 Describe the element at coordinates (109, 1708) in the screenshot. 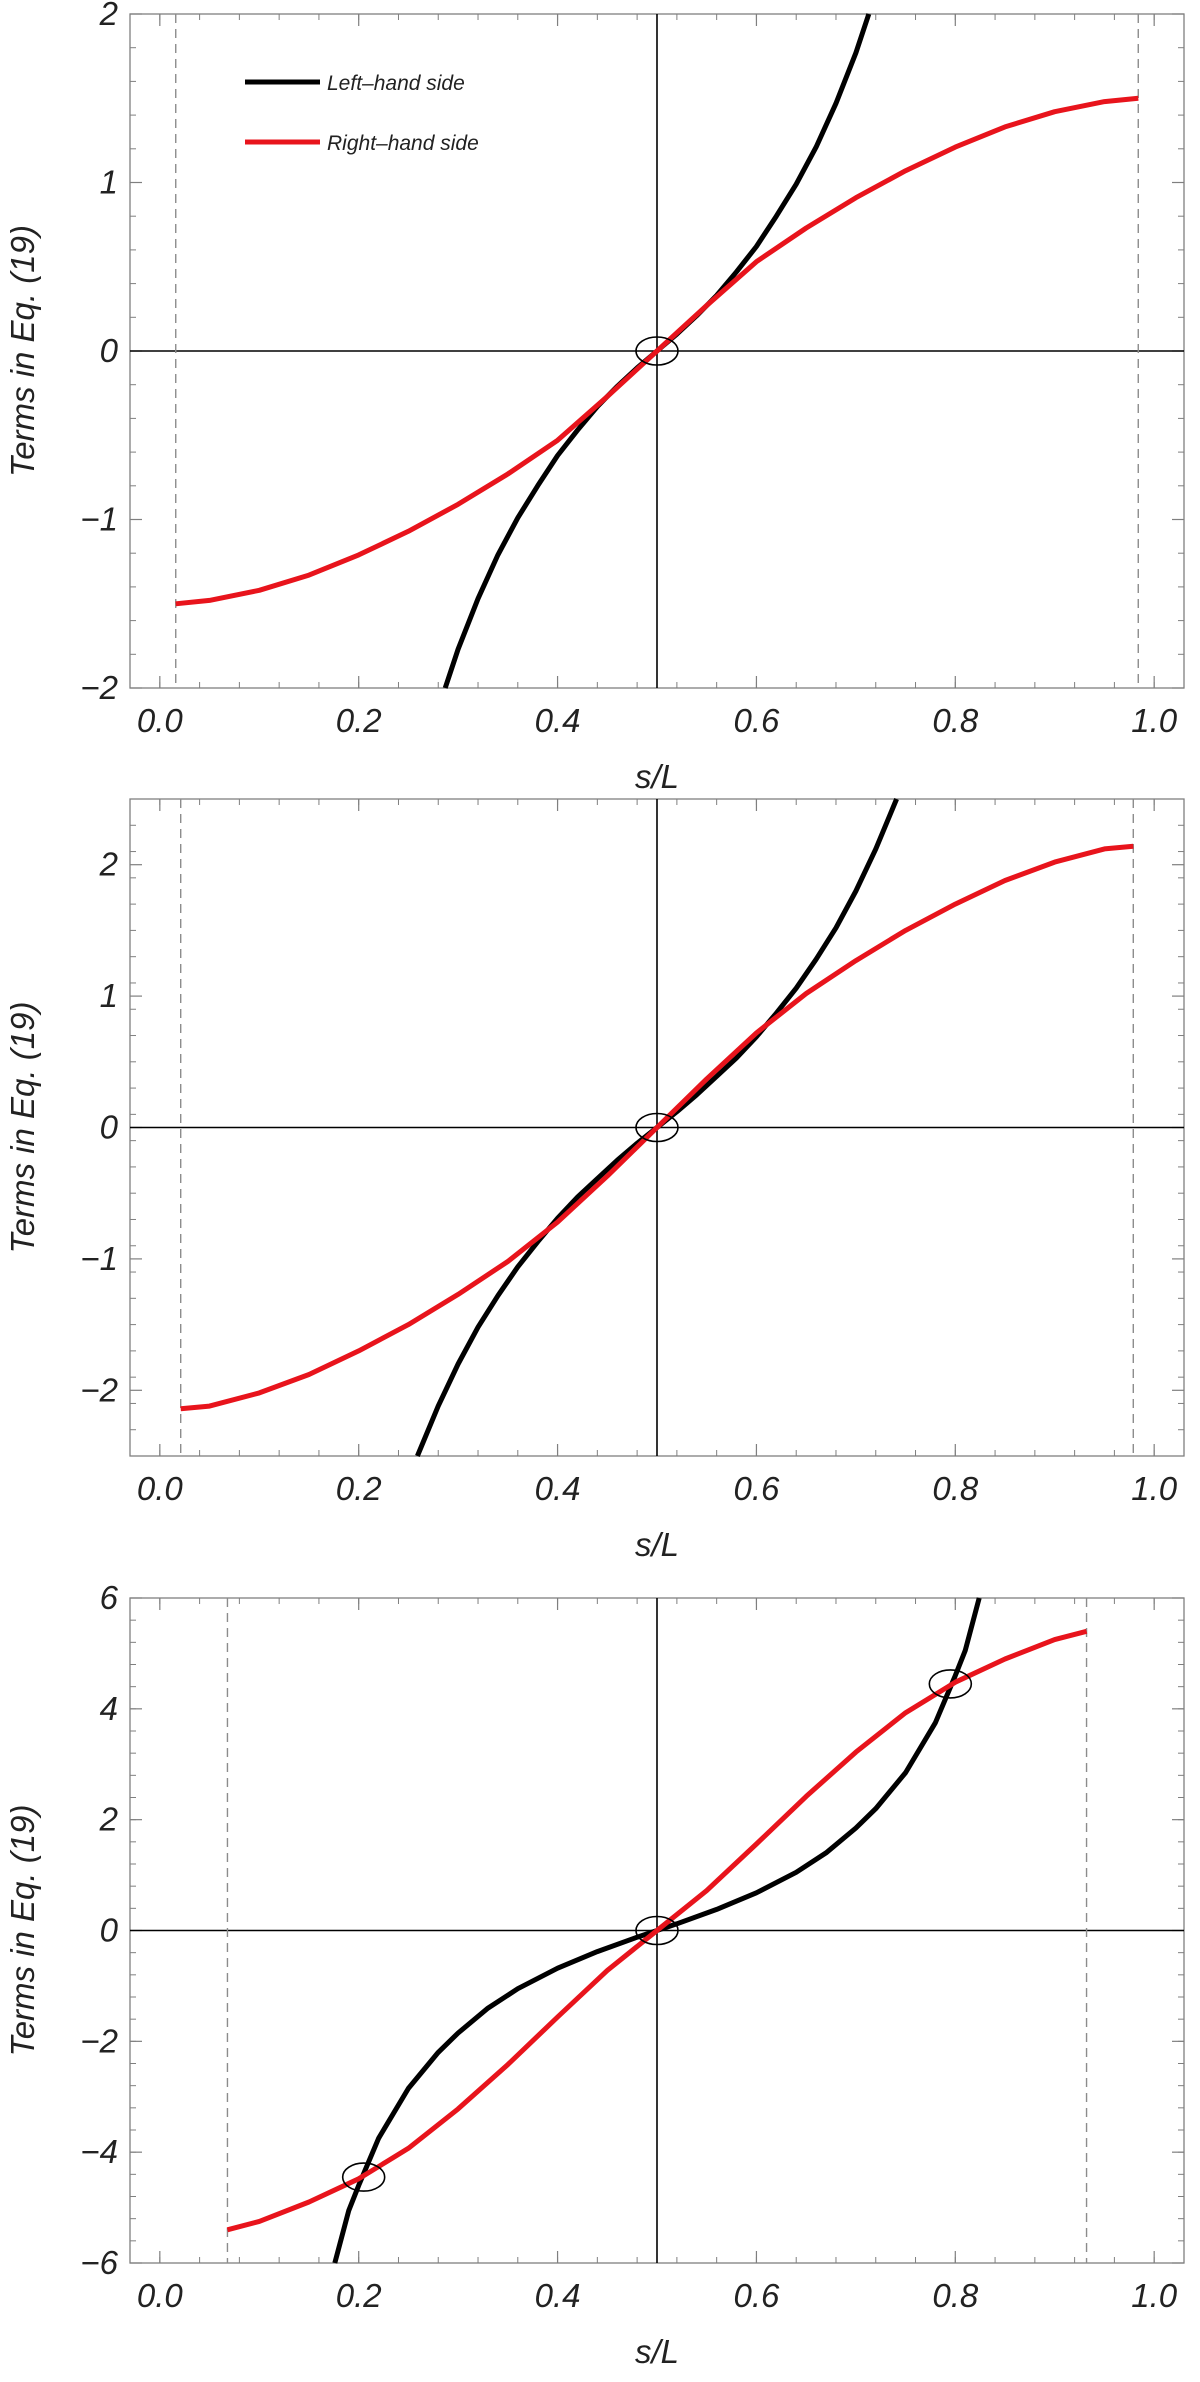

I see `y-tick-label: 4` at that location.